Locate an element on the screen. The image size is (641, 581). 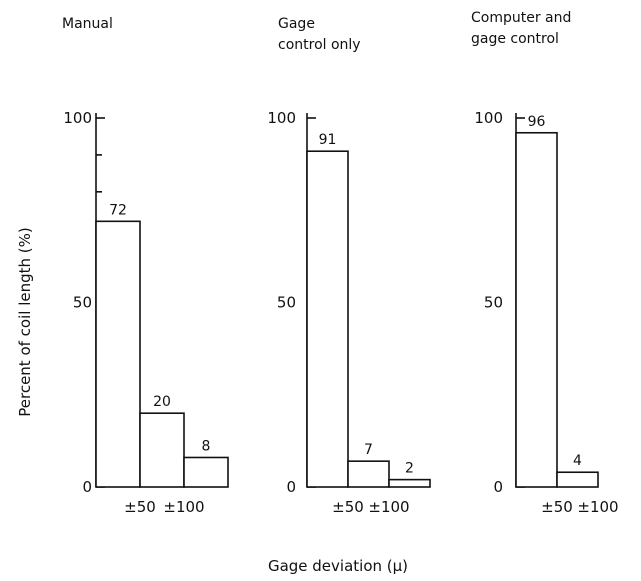
data-label: 2 is located at coordinates (409, 469).